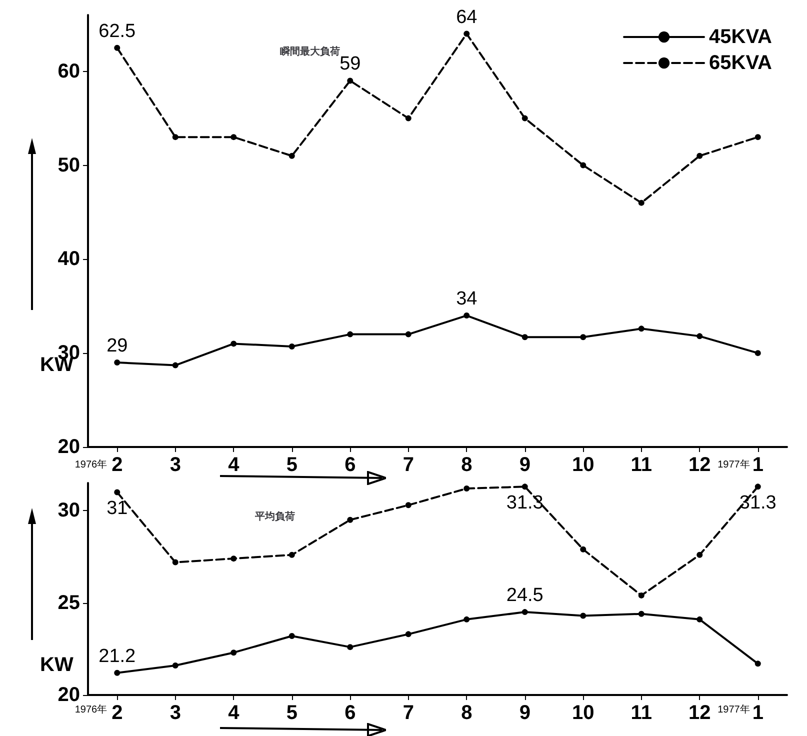 The height and width of the screenshot is (736, 807). What do you see at coordinates (69, 71) in the screenshot?
I see `y-tick-label: 60` at bounding box center [69, 71].